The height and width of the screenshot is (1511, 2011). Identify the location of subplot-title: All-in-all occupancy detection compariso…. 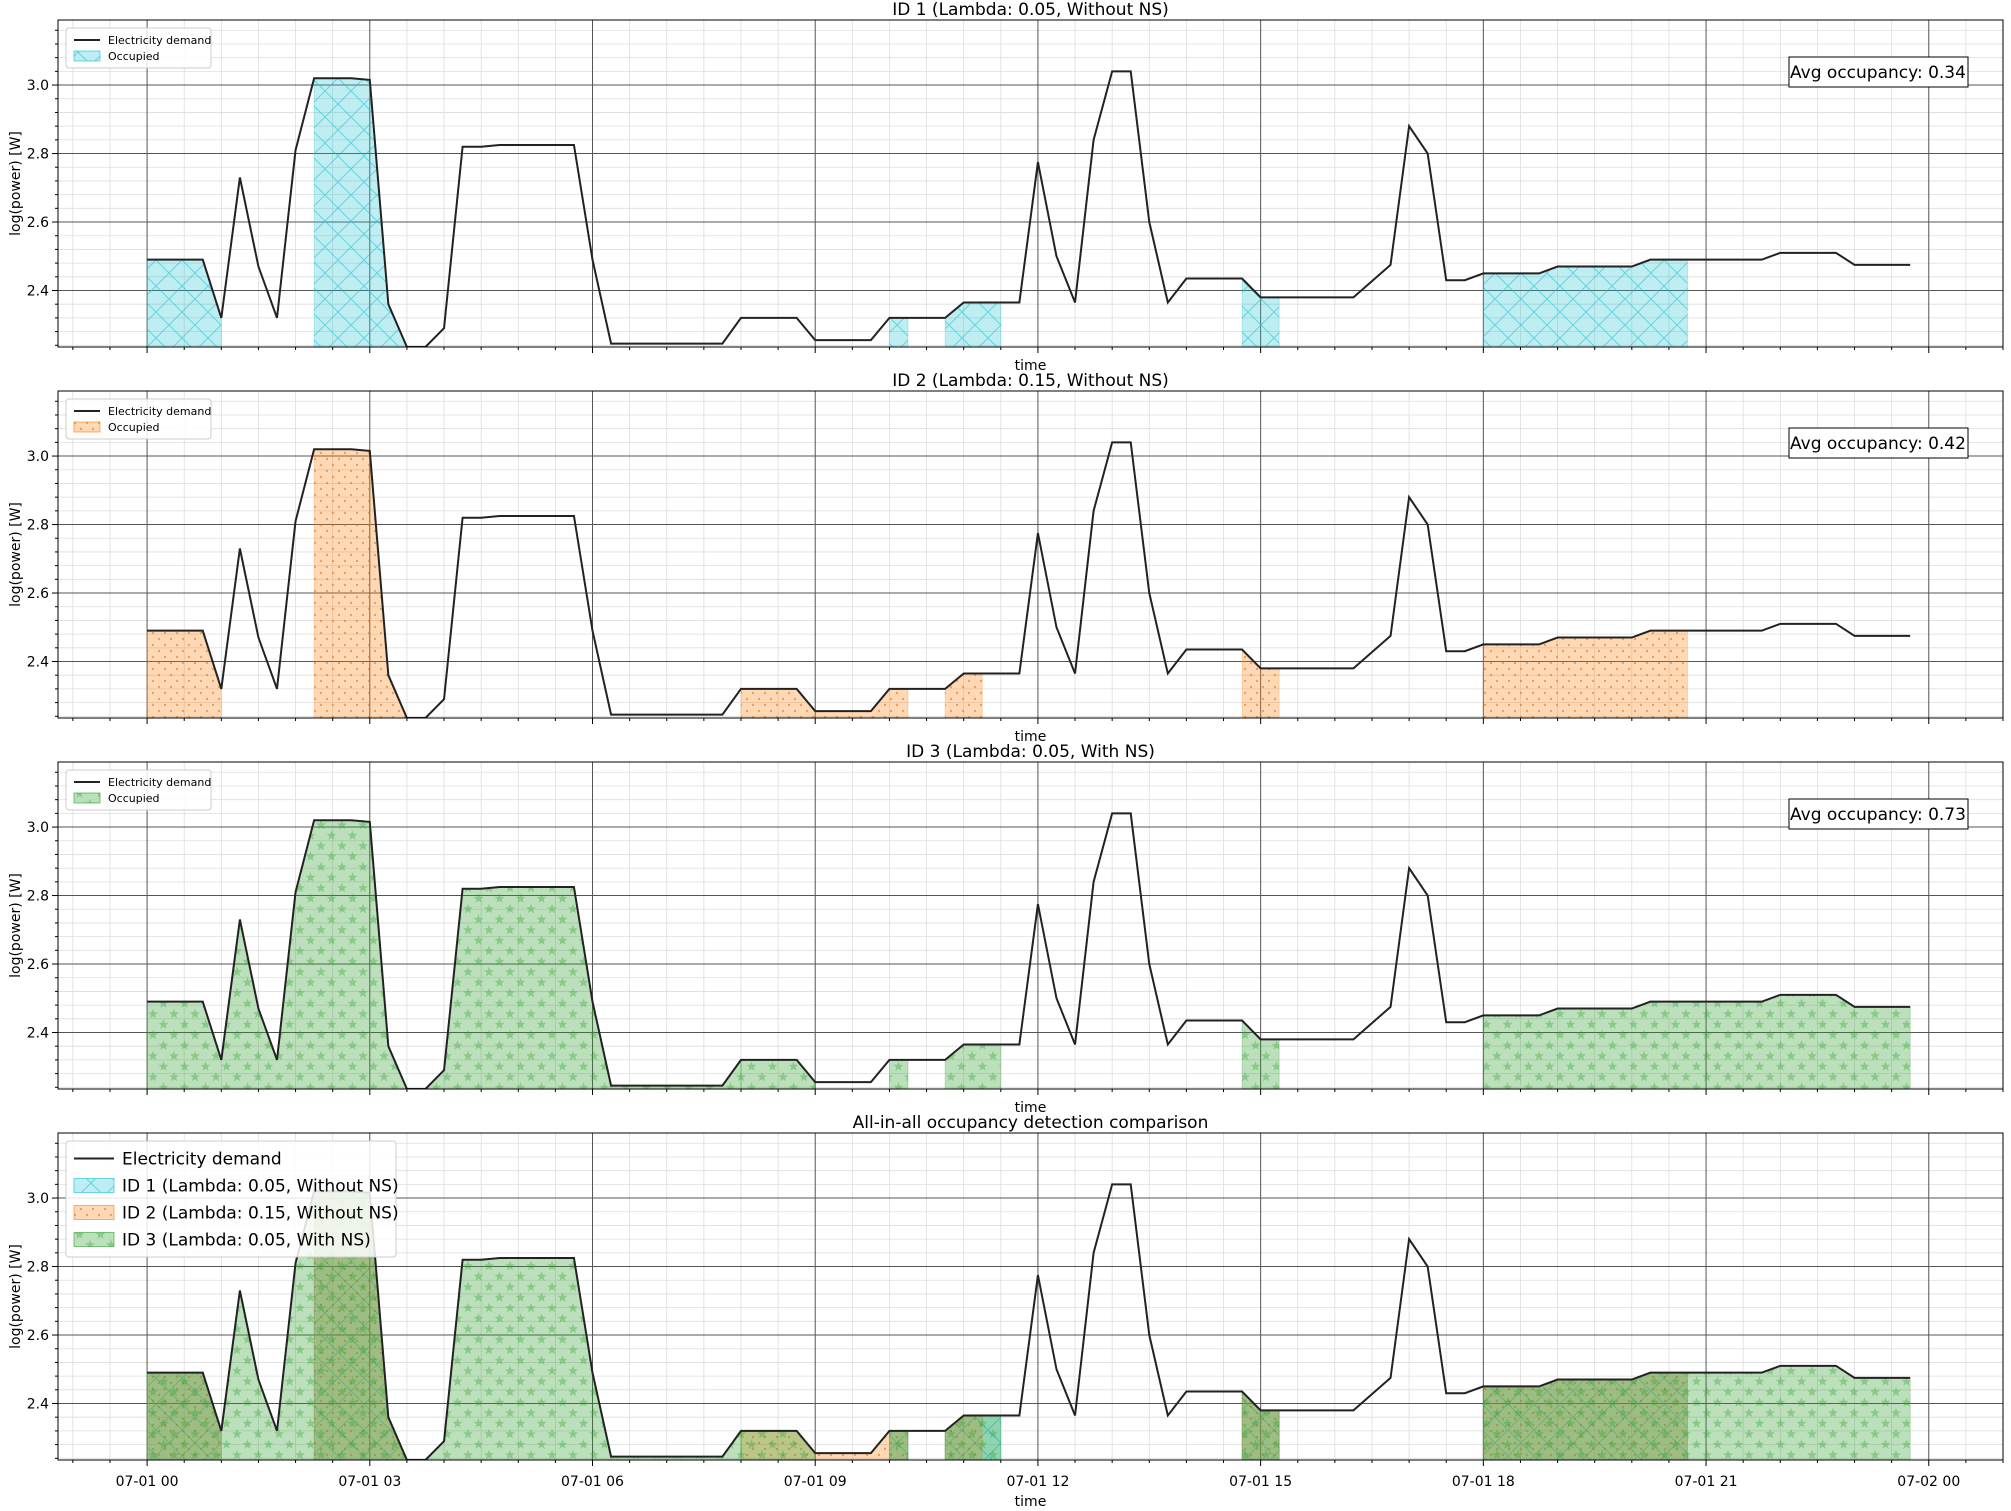
(1031, 1123).